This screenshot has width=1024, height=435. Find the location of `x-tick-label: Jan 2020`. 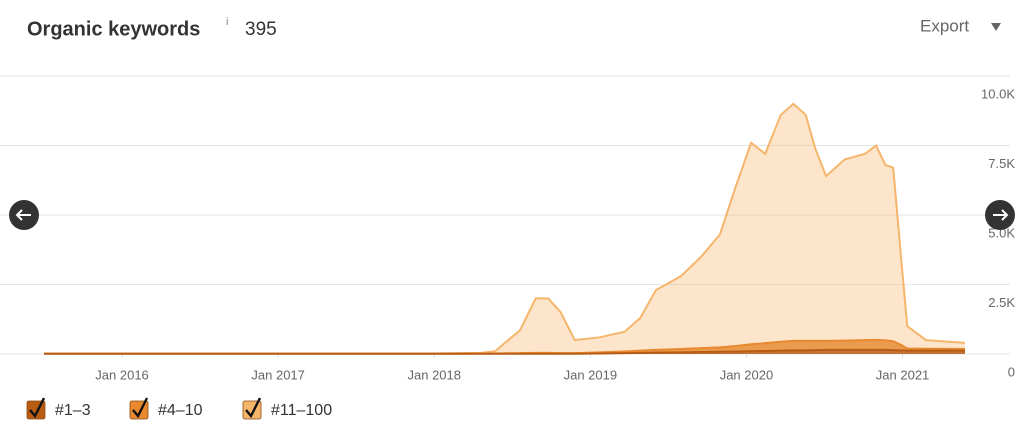

x-tick-label: Jan 2020 is located at coordinates (747, 374).